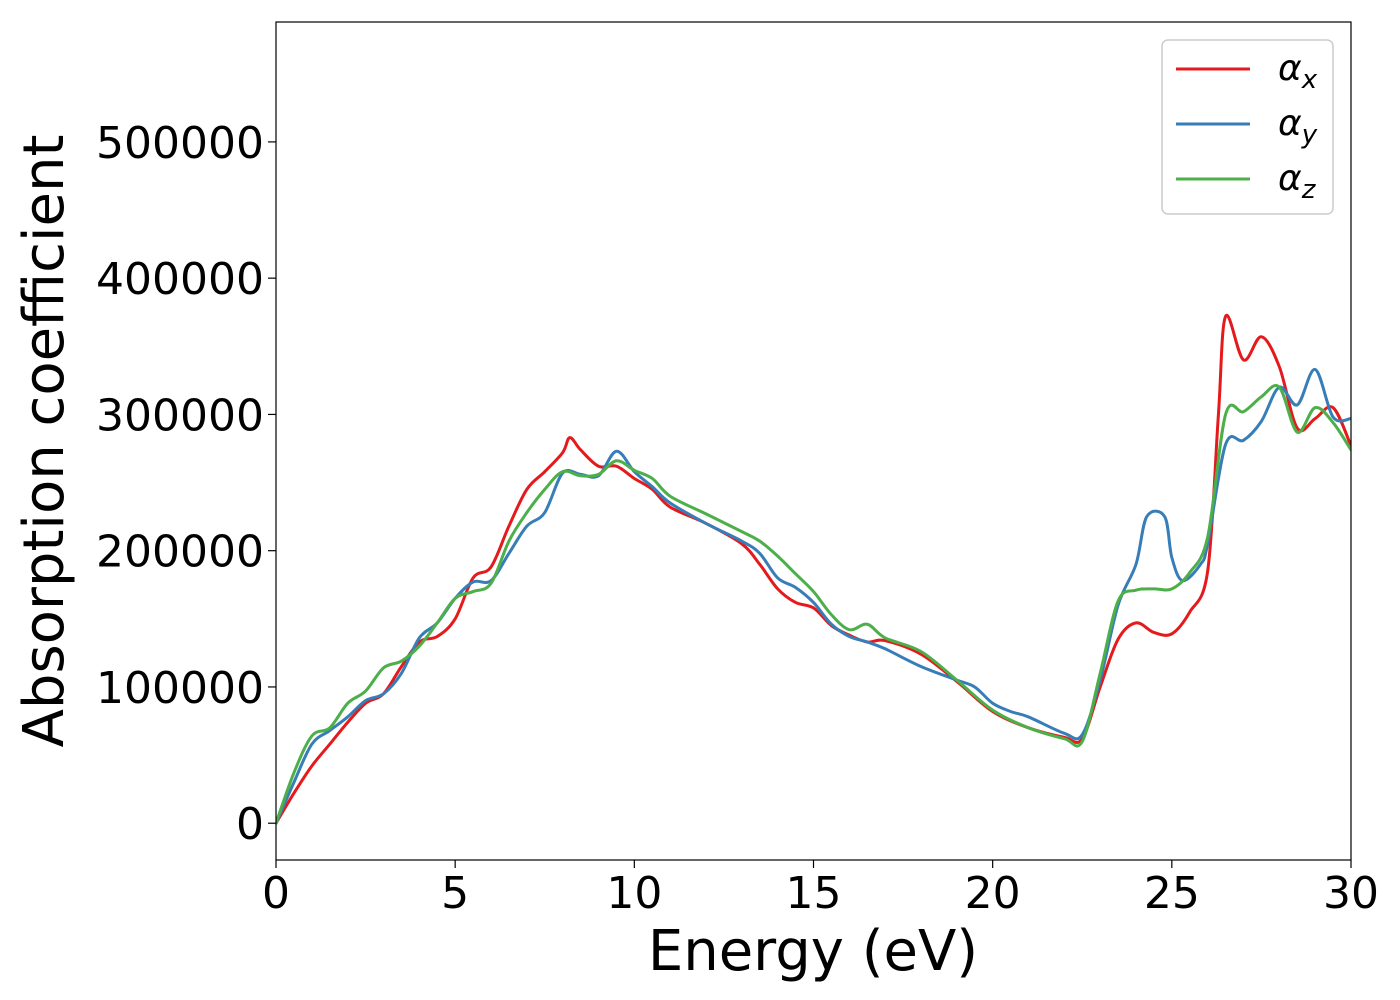  What do you see at coordinates (1172, 893) in the screenshot?
I see `x-tick-label: 25` at bounding box center [1172, 893].